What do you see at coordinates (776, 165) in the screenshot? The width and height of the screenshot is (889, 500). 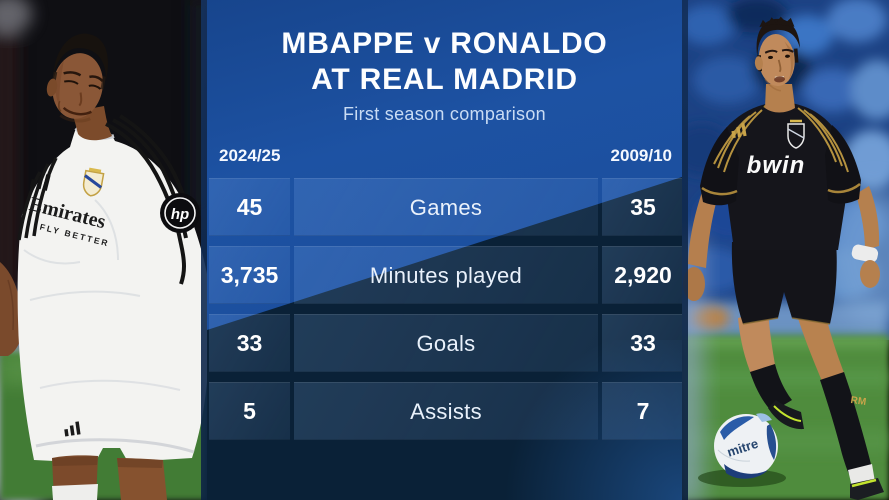 I see `shirt-sponsor-text: bwin` at bounding box center [776, 165].